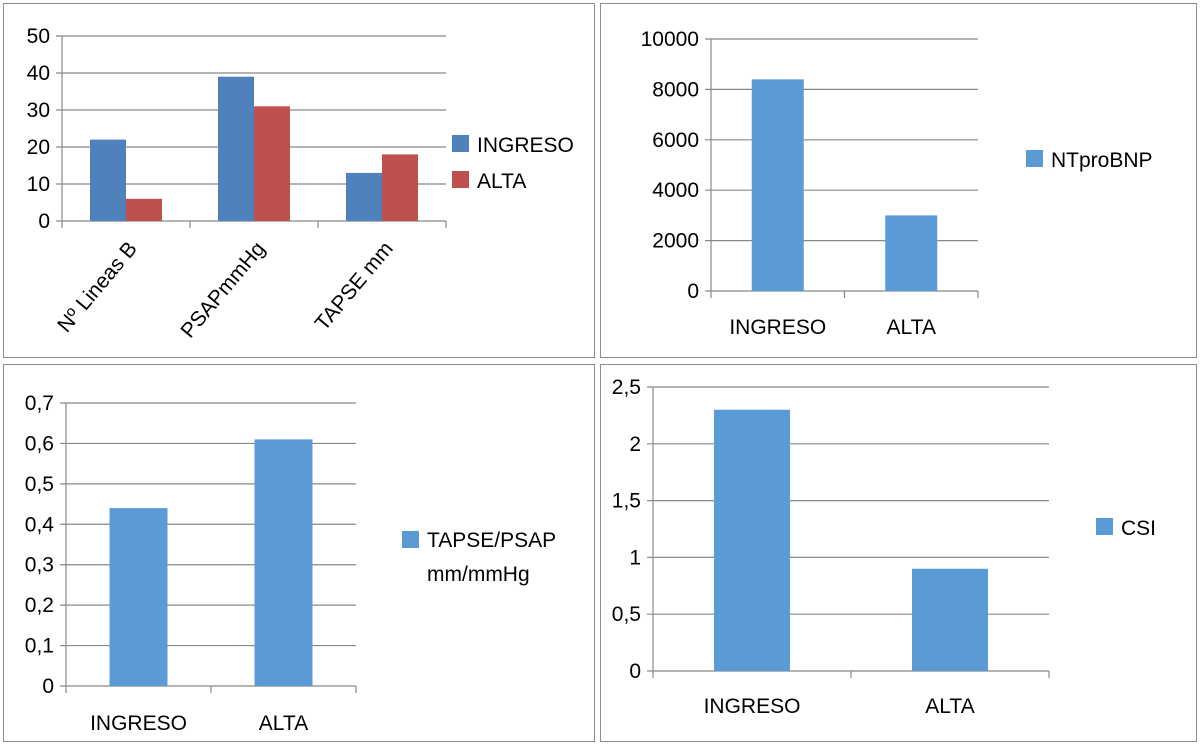 The image size is (1200, 745). What do you see at coordinates (39, 443) in the screenshot?
I see `y-tick-label: 0,6` at bounding box center [39, 443].